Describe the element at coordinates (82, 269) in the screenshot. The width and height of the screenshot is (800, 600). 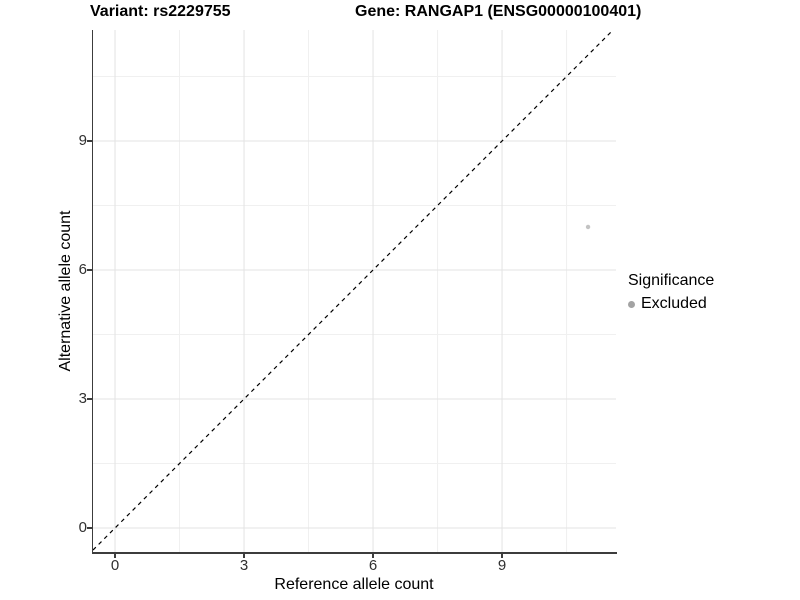
I see `y-tick-label: 6` at that location.